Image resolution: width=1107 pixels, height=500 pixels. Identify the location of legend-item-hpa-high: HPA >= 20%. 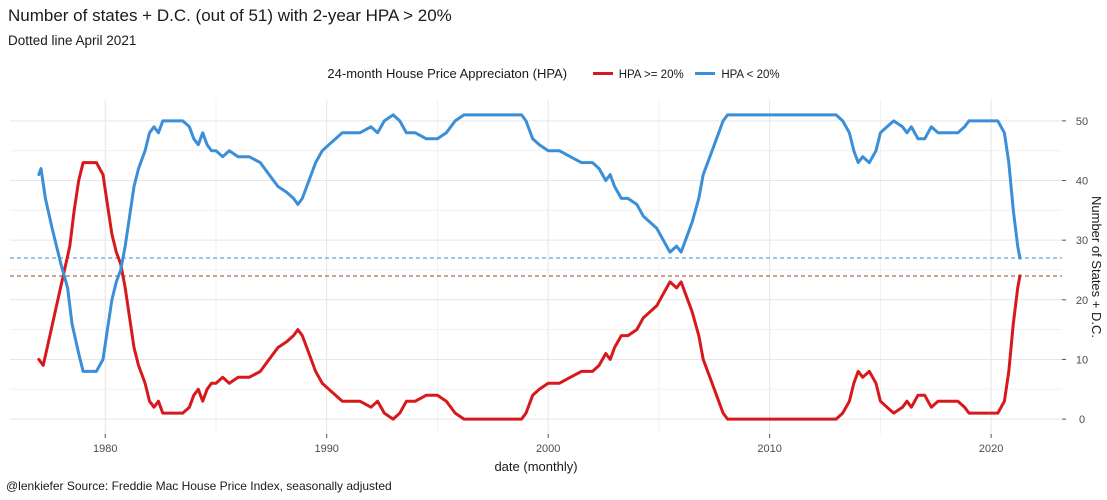
(638, 75).